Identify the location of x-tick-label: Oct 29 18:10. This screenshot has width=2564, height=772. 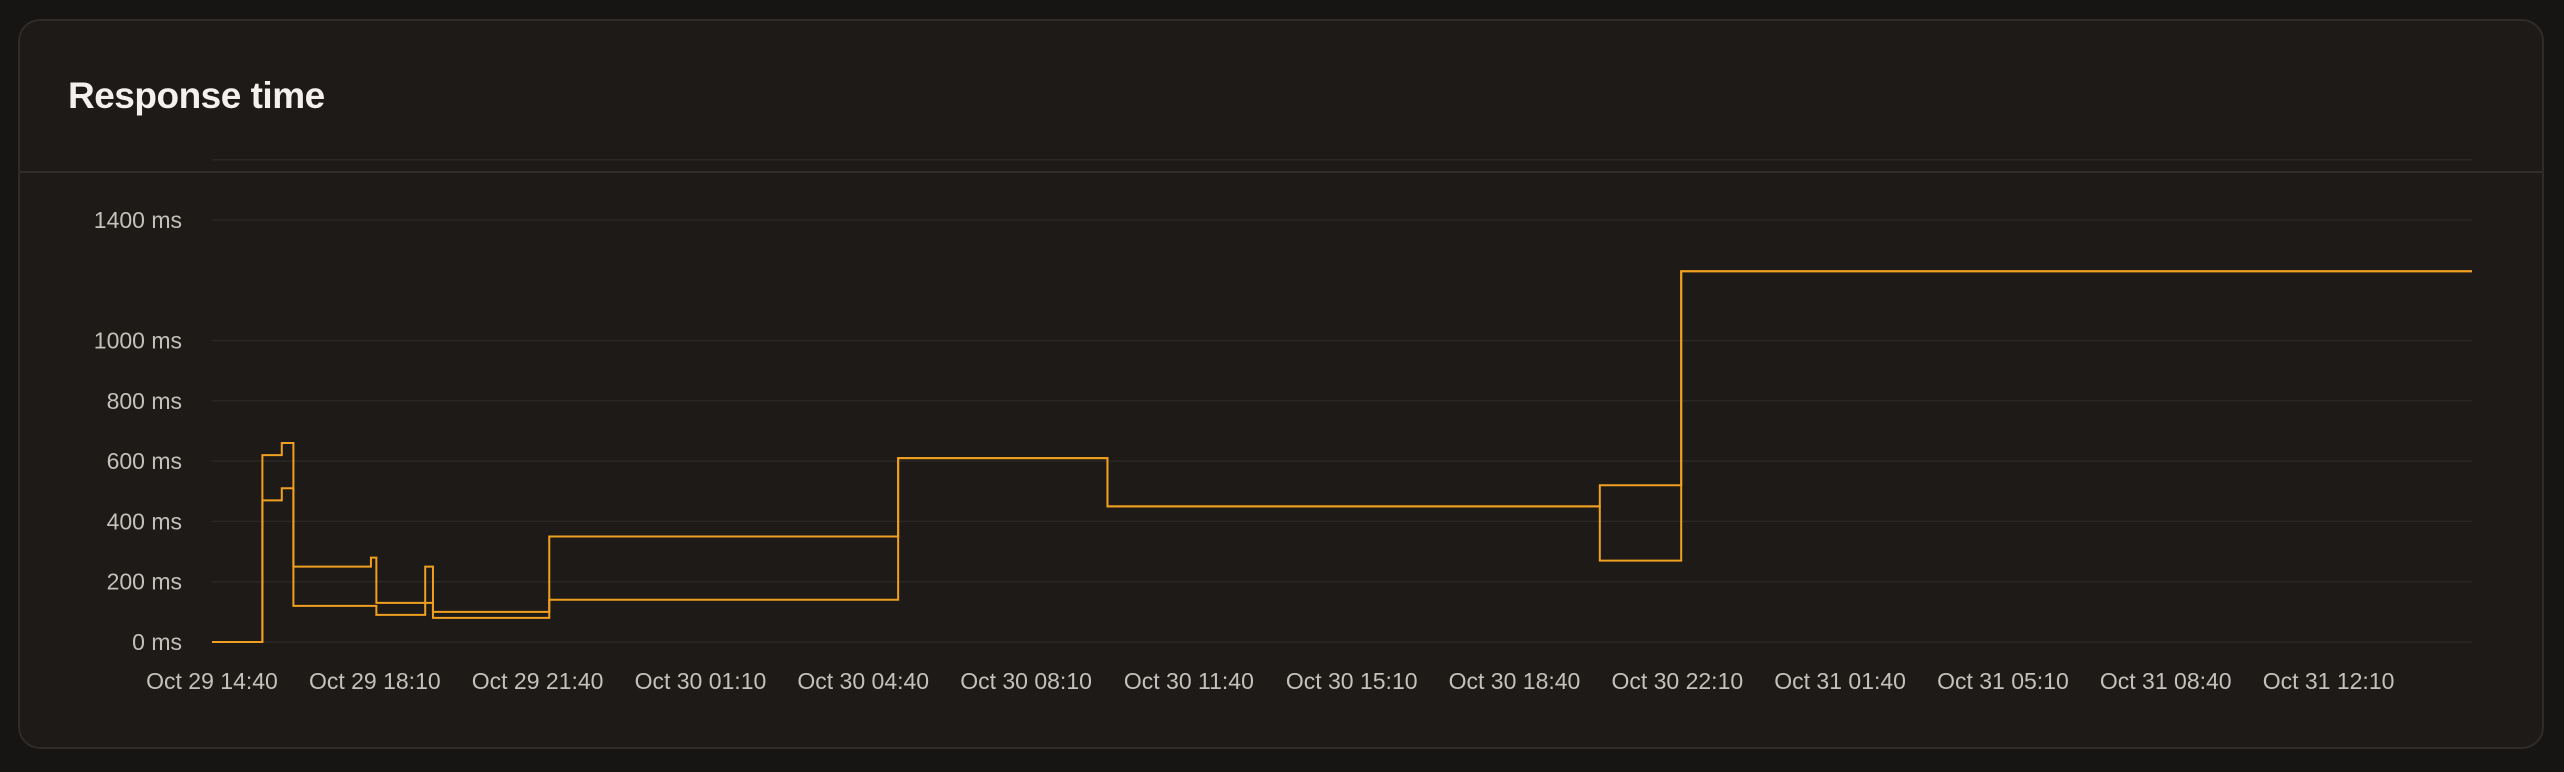
(375, 681).